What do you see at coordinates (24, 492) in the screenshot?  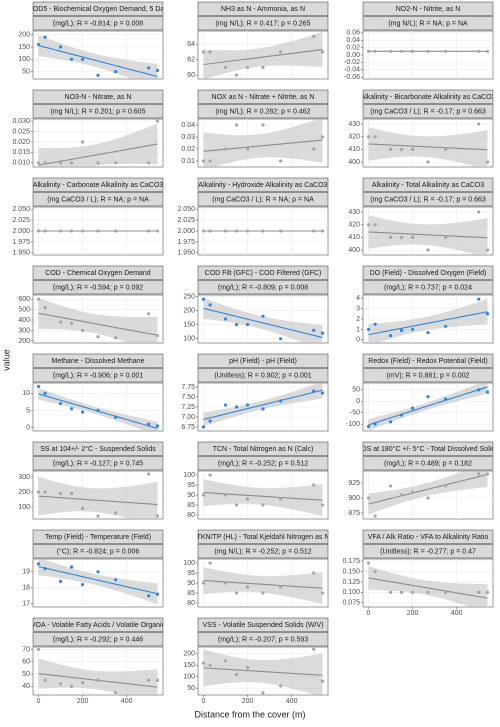 I see `y-tick-label: 200` at bounding box center [24, 492].